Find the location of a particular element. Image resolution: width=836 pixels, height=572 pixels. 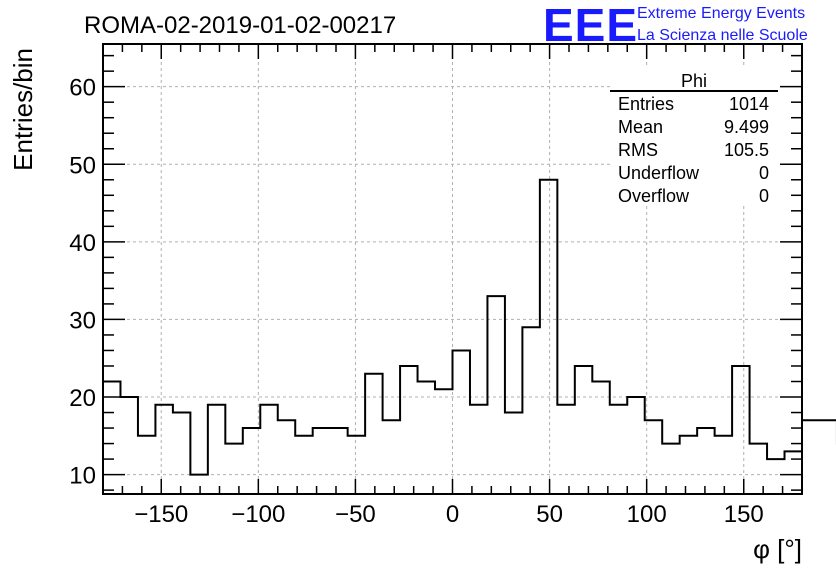

logo-mark: EEE is located at coordinates (590, 25).